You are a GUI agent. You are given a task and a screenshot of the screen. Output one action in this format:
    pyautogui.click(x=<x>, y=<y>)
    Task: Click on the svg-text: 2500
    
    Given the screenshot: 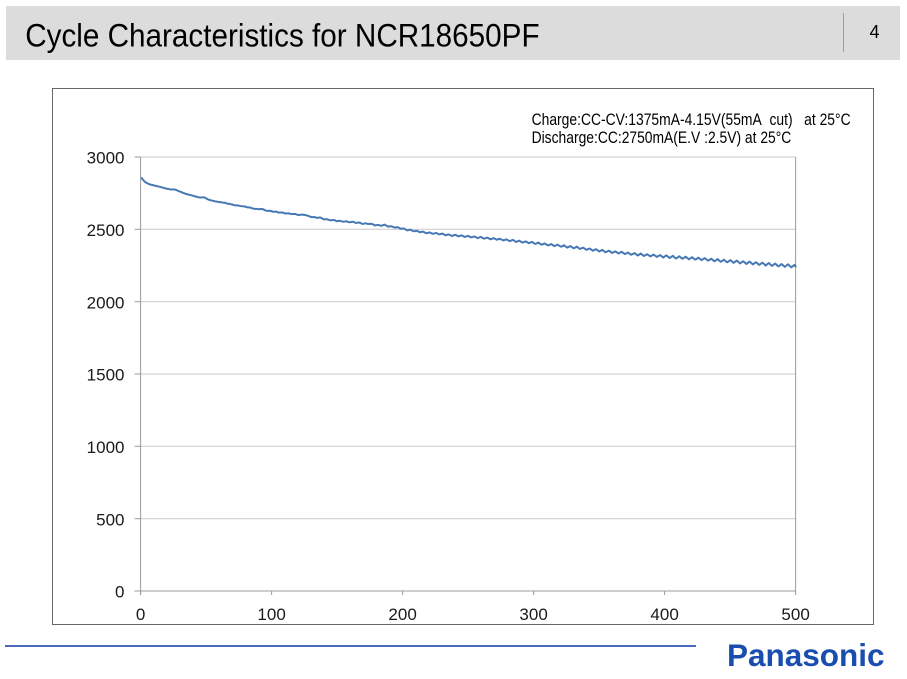 What is the action you would take?
    pyautogui.click(x=106, y=230)
    